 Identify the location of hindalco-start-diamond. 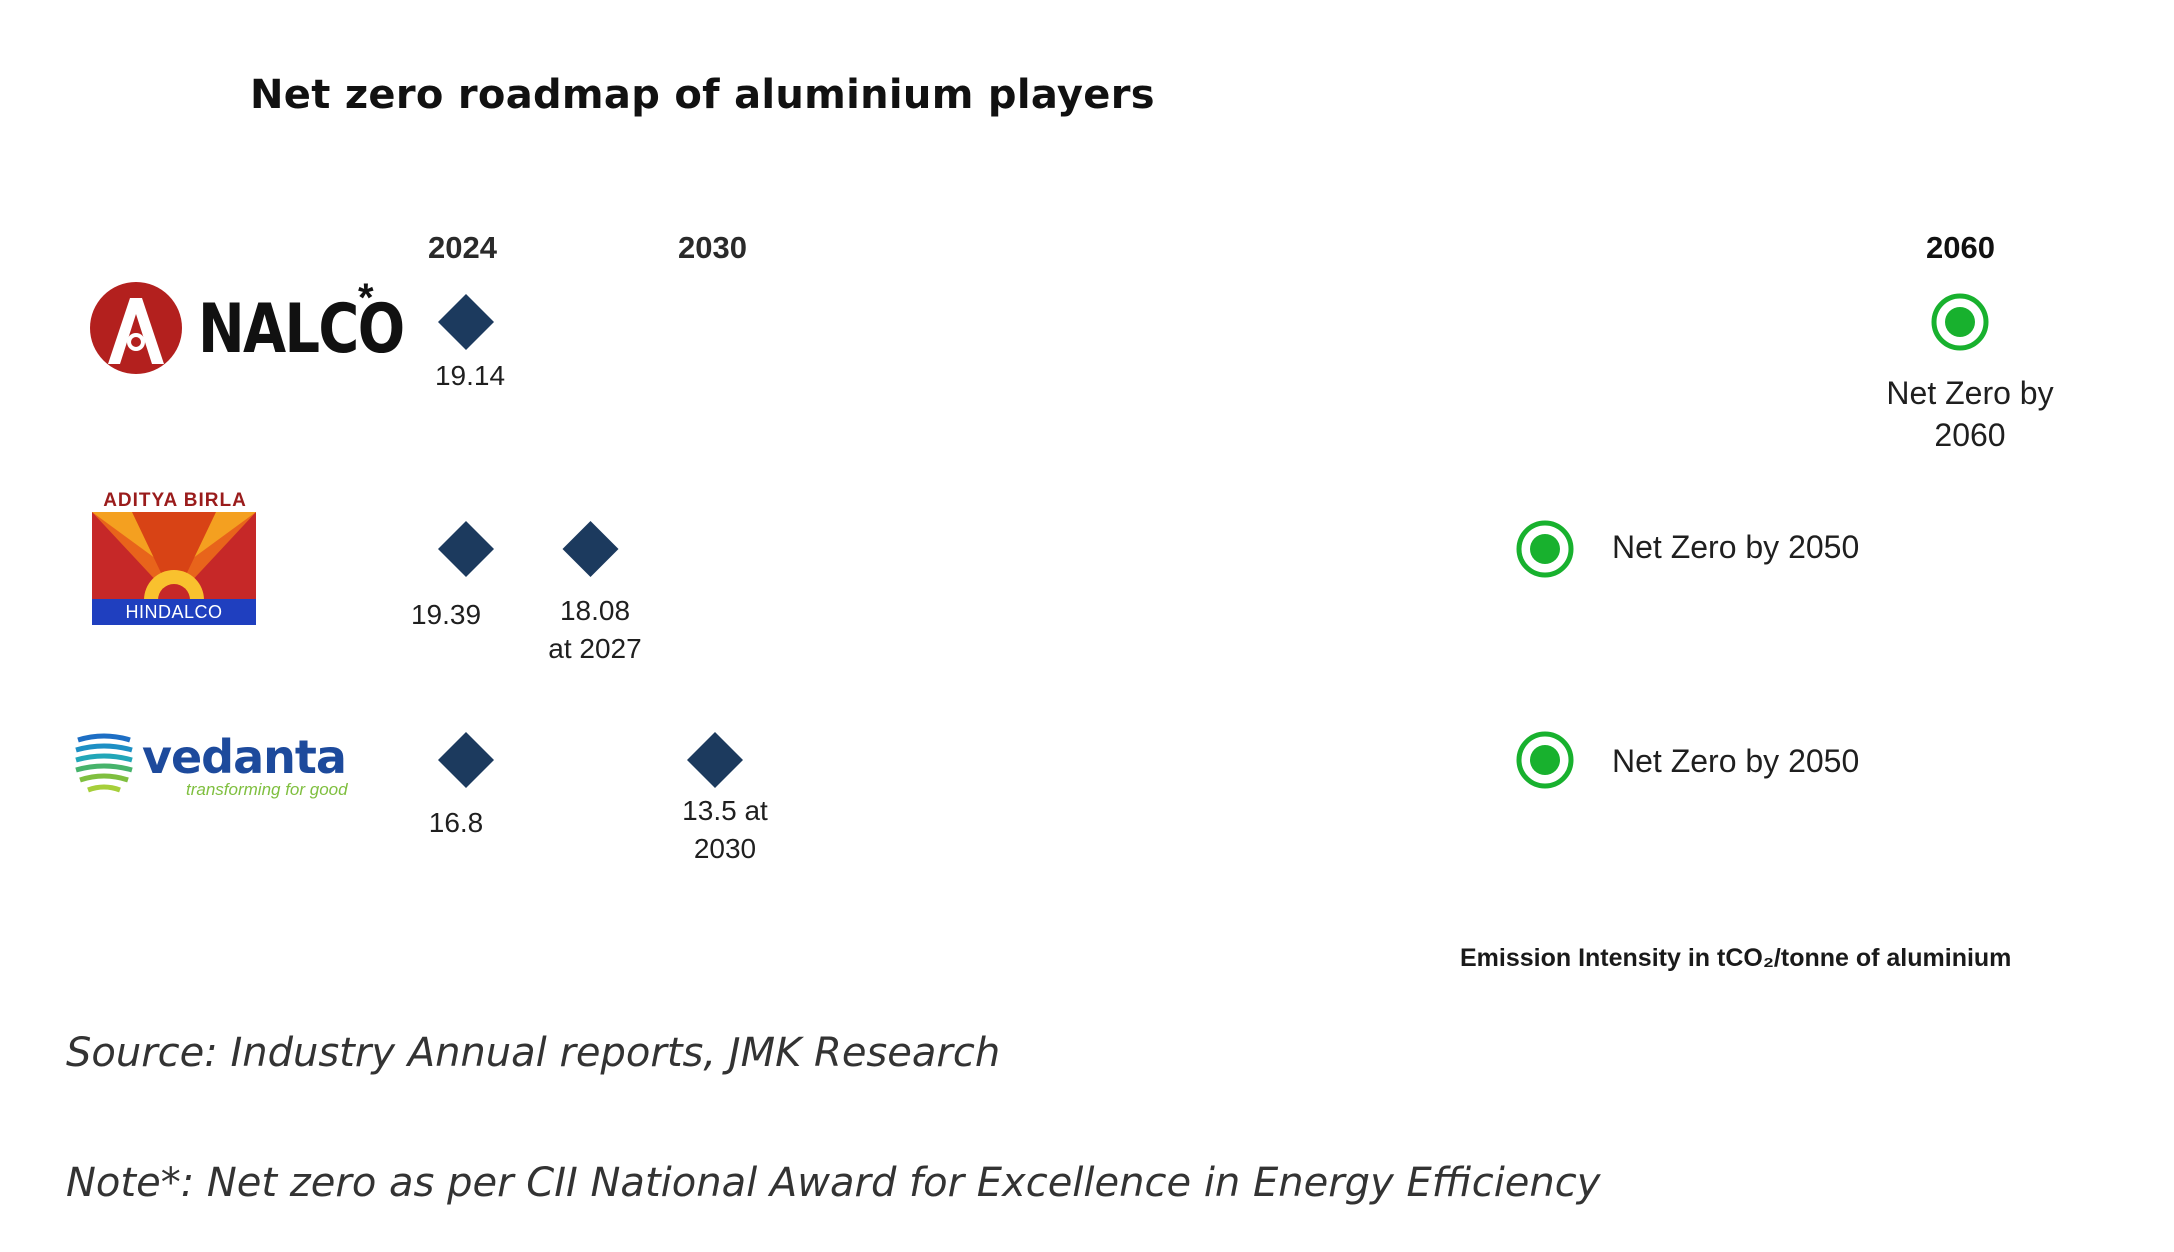
(466, 549).